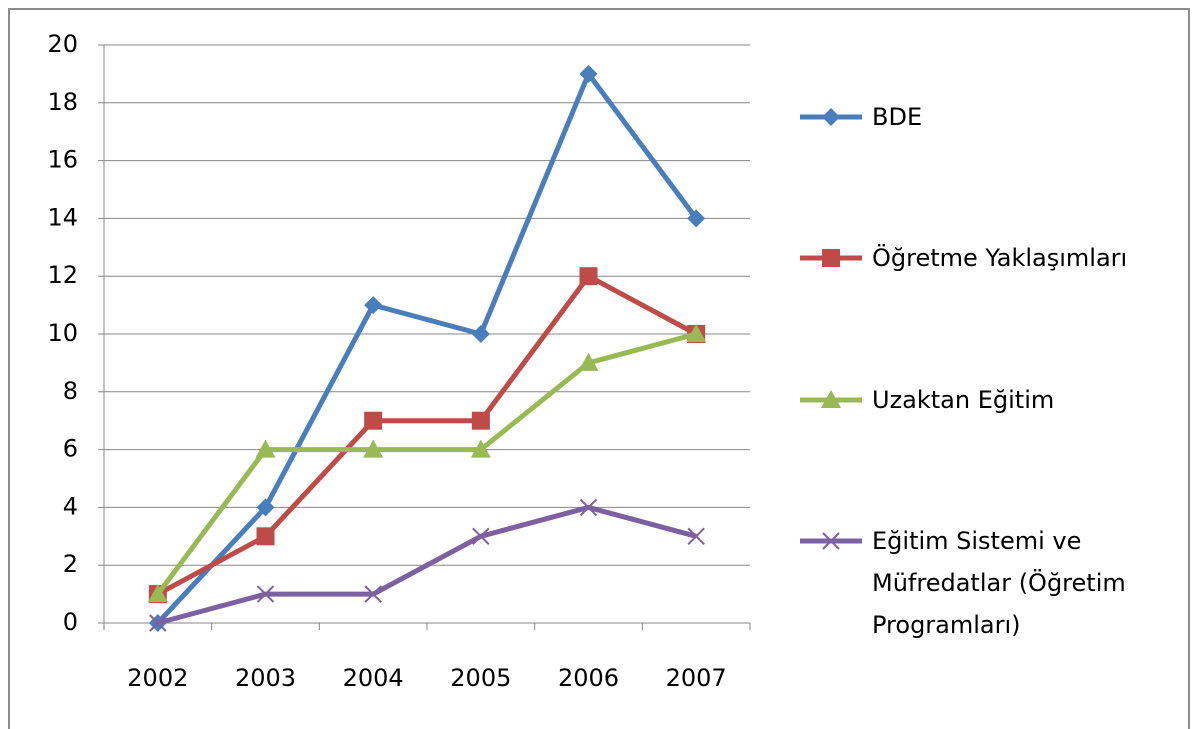 Image resolution: width=1192 pixels, height=729 pixels. I want to click on x-tick-label: 2005, so click(480, 678).